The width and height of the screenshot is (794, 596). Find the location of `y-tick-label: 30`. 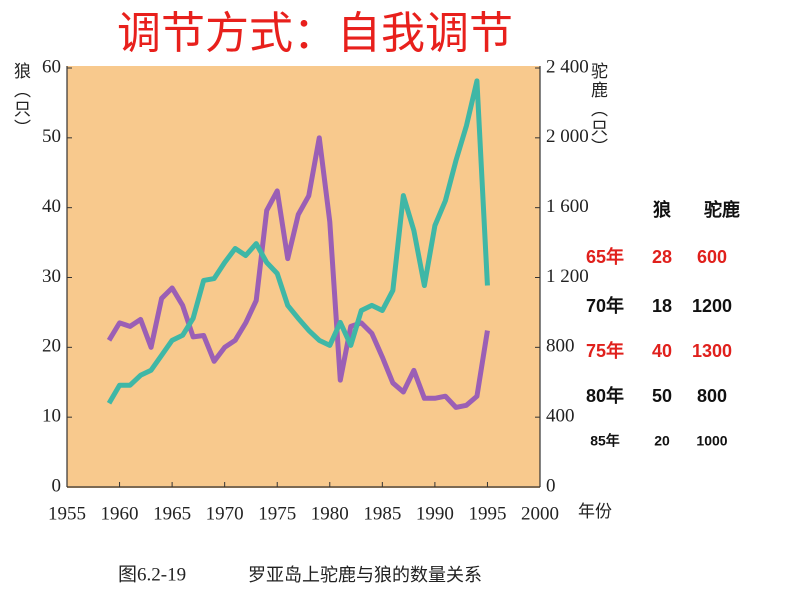

y-tick-label: 30 is located at coordinates (51, 276).